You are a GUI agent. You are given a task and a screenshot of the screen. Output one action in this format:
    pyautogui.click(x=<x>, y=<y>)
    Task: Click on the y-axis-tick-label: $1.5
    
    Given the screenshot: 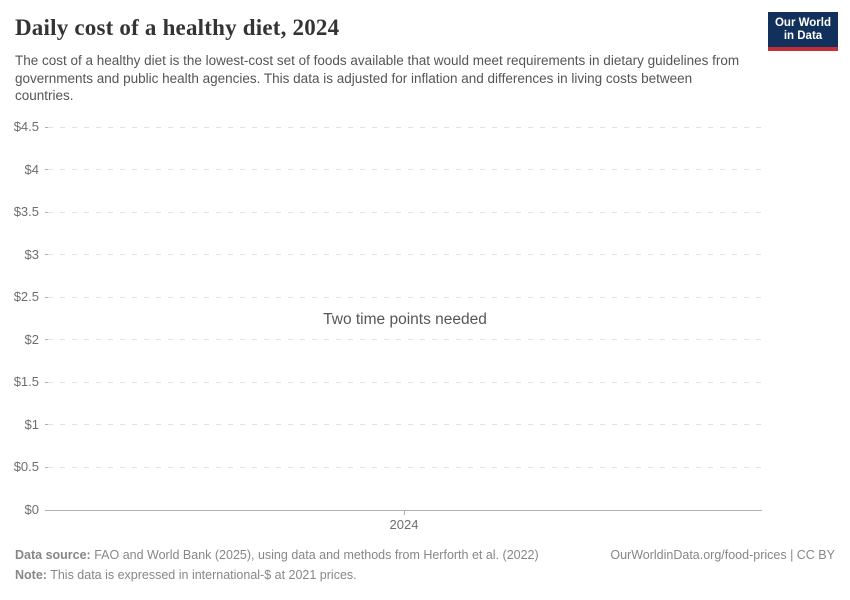 What is the action you would take?
    pyautogui.click(x=26, y=382)
    